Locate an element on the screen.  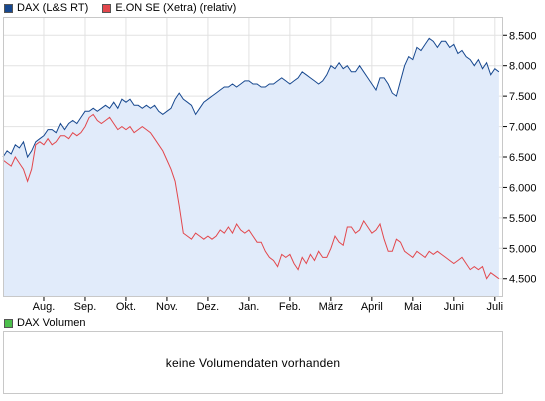
chart-legend: DAX (L&S RT) E.ON SE (Xetra) (relativ) is located at coordinates (120, 8).